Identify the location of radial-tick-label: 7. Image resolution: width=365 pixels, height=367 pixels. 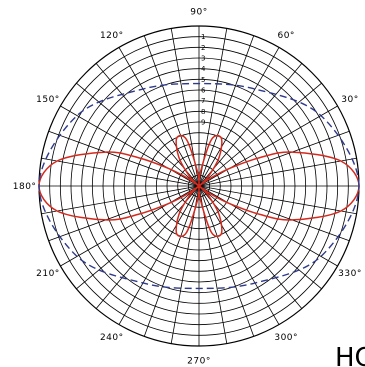
(203, 101).